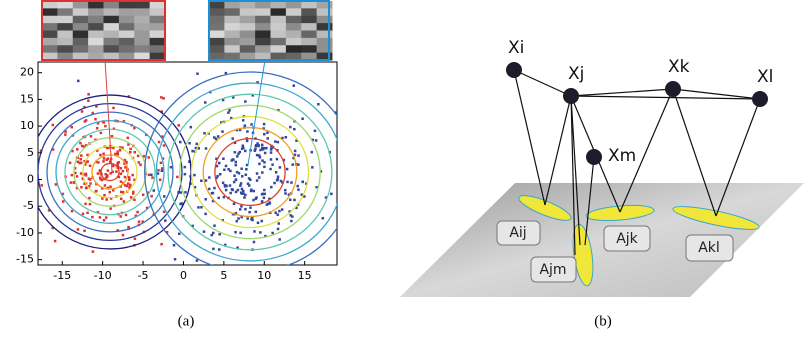 Image resolution: width=804 pixels, height=341 pixels. Describe the element at coordinates (28, 205) in the screenshot. I see `y-tick-label: -5` at that location.